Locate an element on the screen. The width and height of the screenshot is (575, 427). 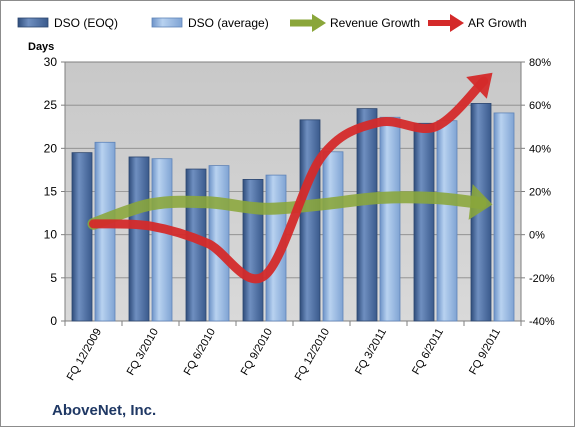
left-axis-title: Days is located at coordinates (41, 47).